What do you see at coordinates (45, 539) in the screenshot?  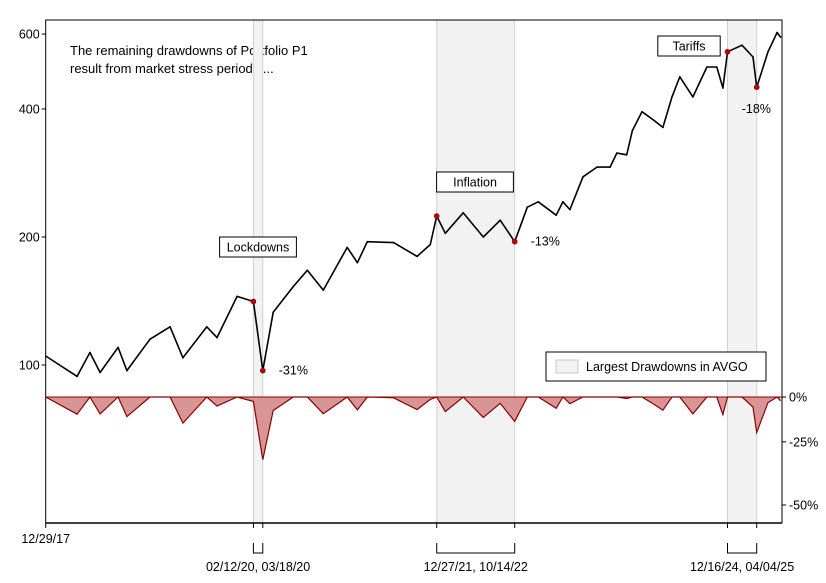 I see `x-start-label: 12/29/17` at bounding box center [45, 539].